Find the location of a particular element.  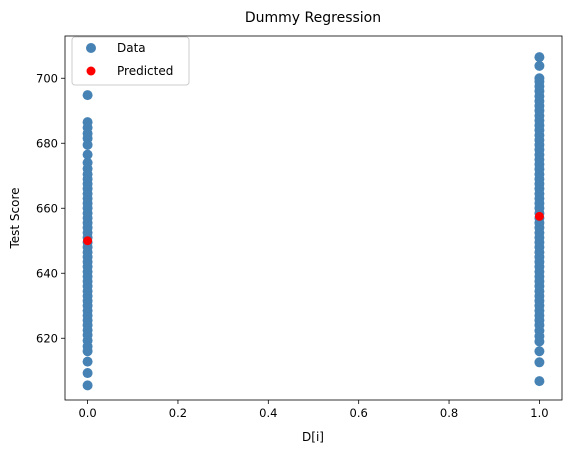

y-tick-label-4: 700 is located at coordinates (47, 78).